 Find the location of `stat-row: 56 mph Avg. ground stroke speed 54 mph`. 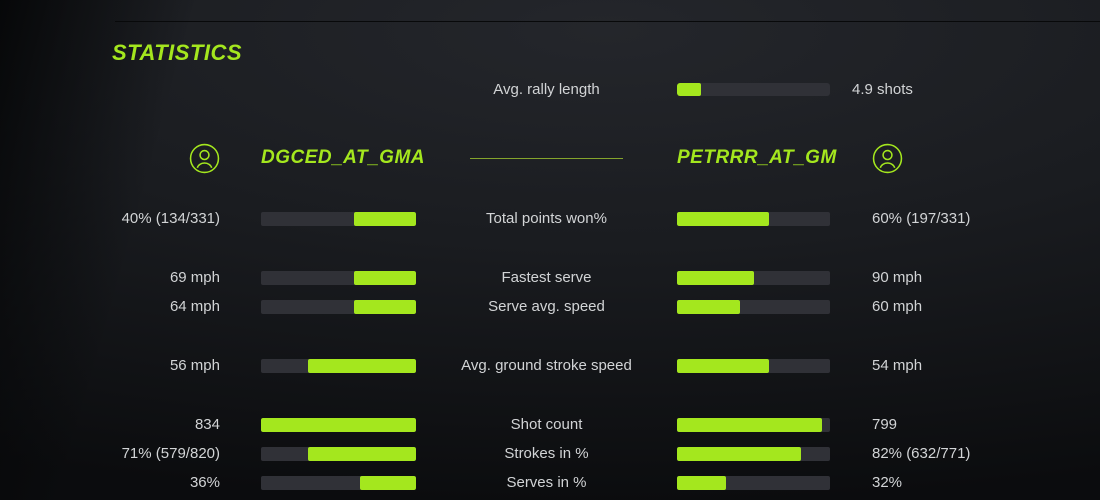

stat-row: 56 mph Avg. ground stroke speed 54 mph is located at coordinates (550, 365).